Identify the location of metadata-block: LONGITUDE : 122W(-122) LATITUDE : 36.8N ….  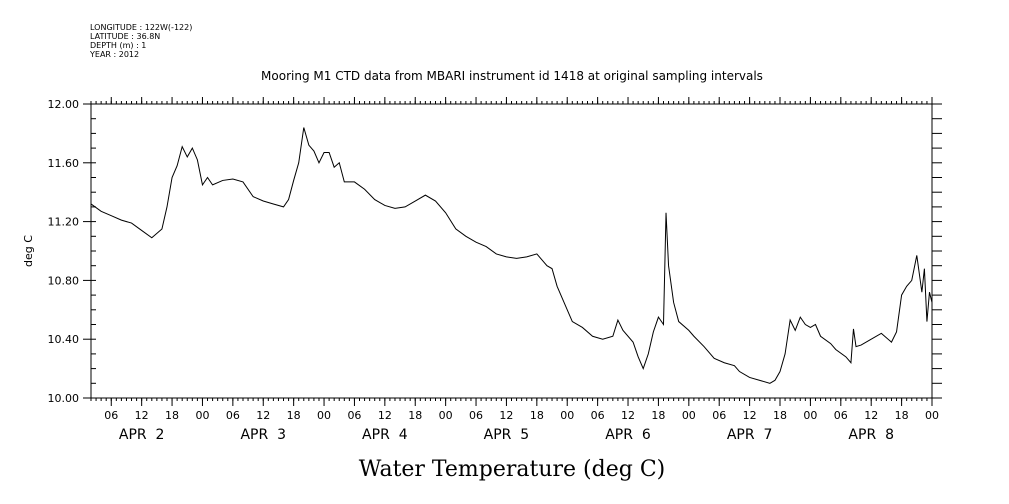
(140, 41).